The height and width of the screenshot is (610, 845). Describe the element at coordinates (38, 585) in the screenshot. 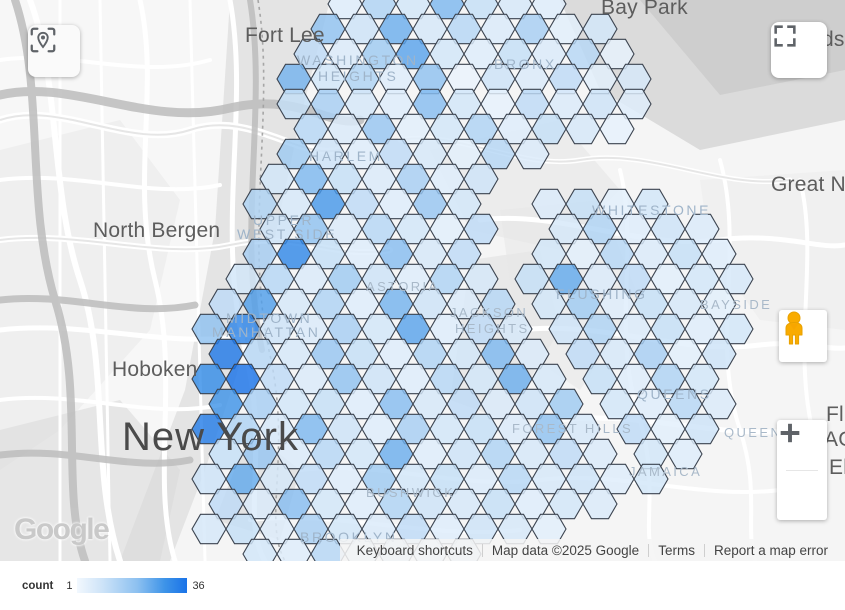

I see `legend-title: count` at that location.